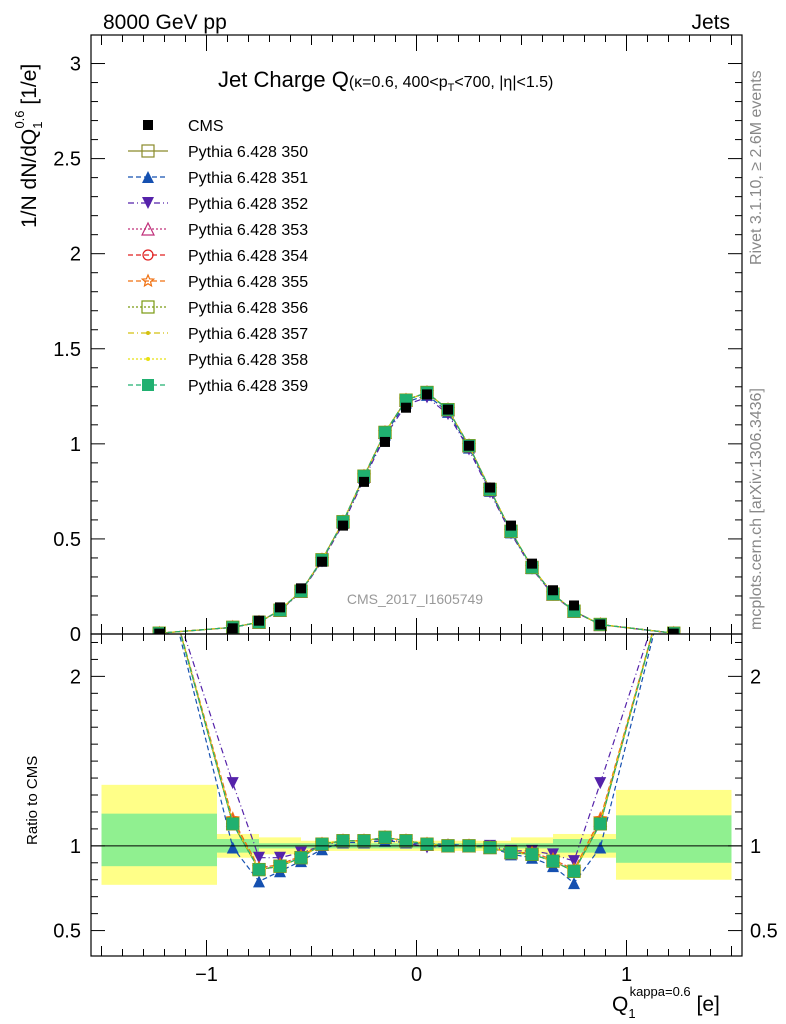  I want to click on ratio-ytick-label-right: 1, so click(755, 847).